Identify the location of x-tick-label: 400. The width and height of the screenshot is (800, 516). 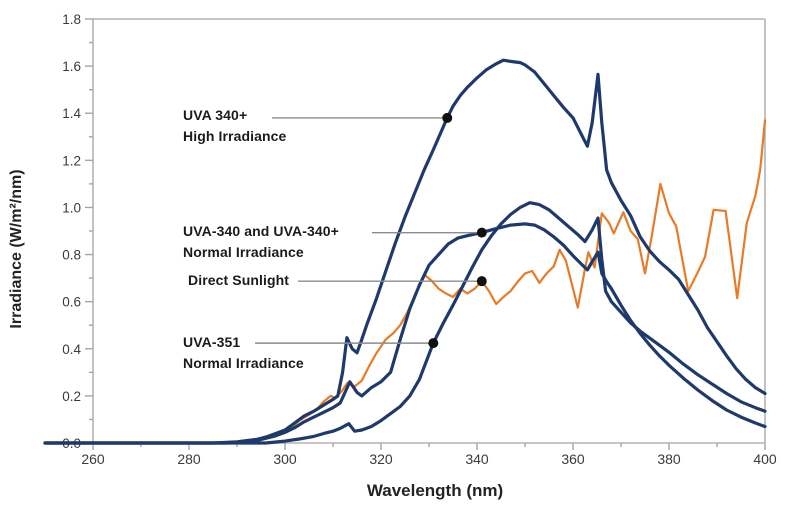
(765, 459).